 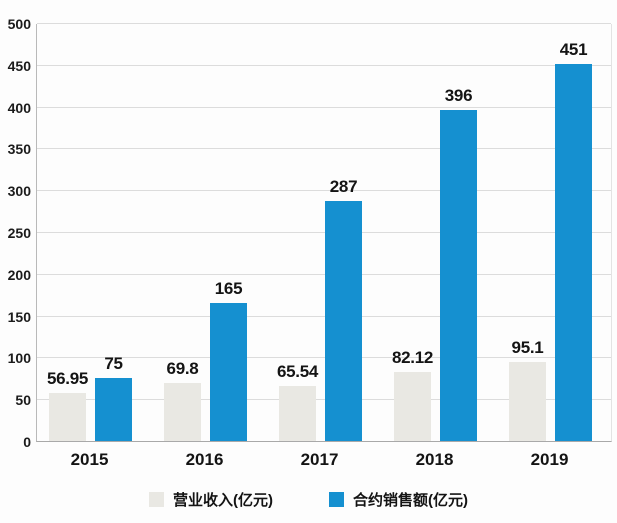 I want to click on bar-contract-sales-2016, so click(x=228, y=372).